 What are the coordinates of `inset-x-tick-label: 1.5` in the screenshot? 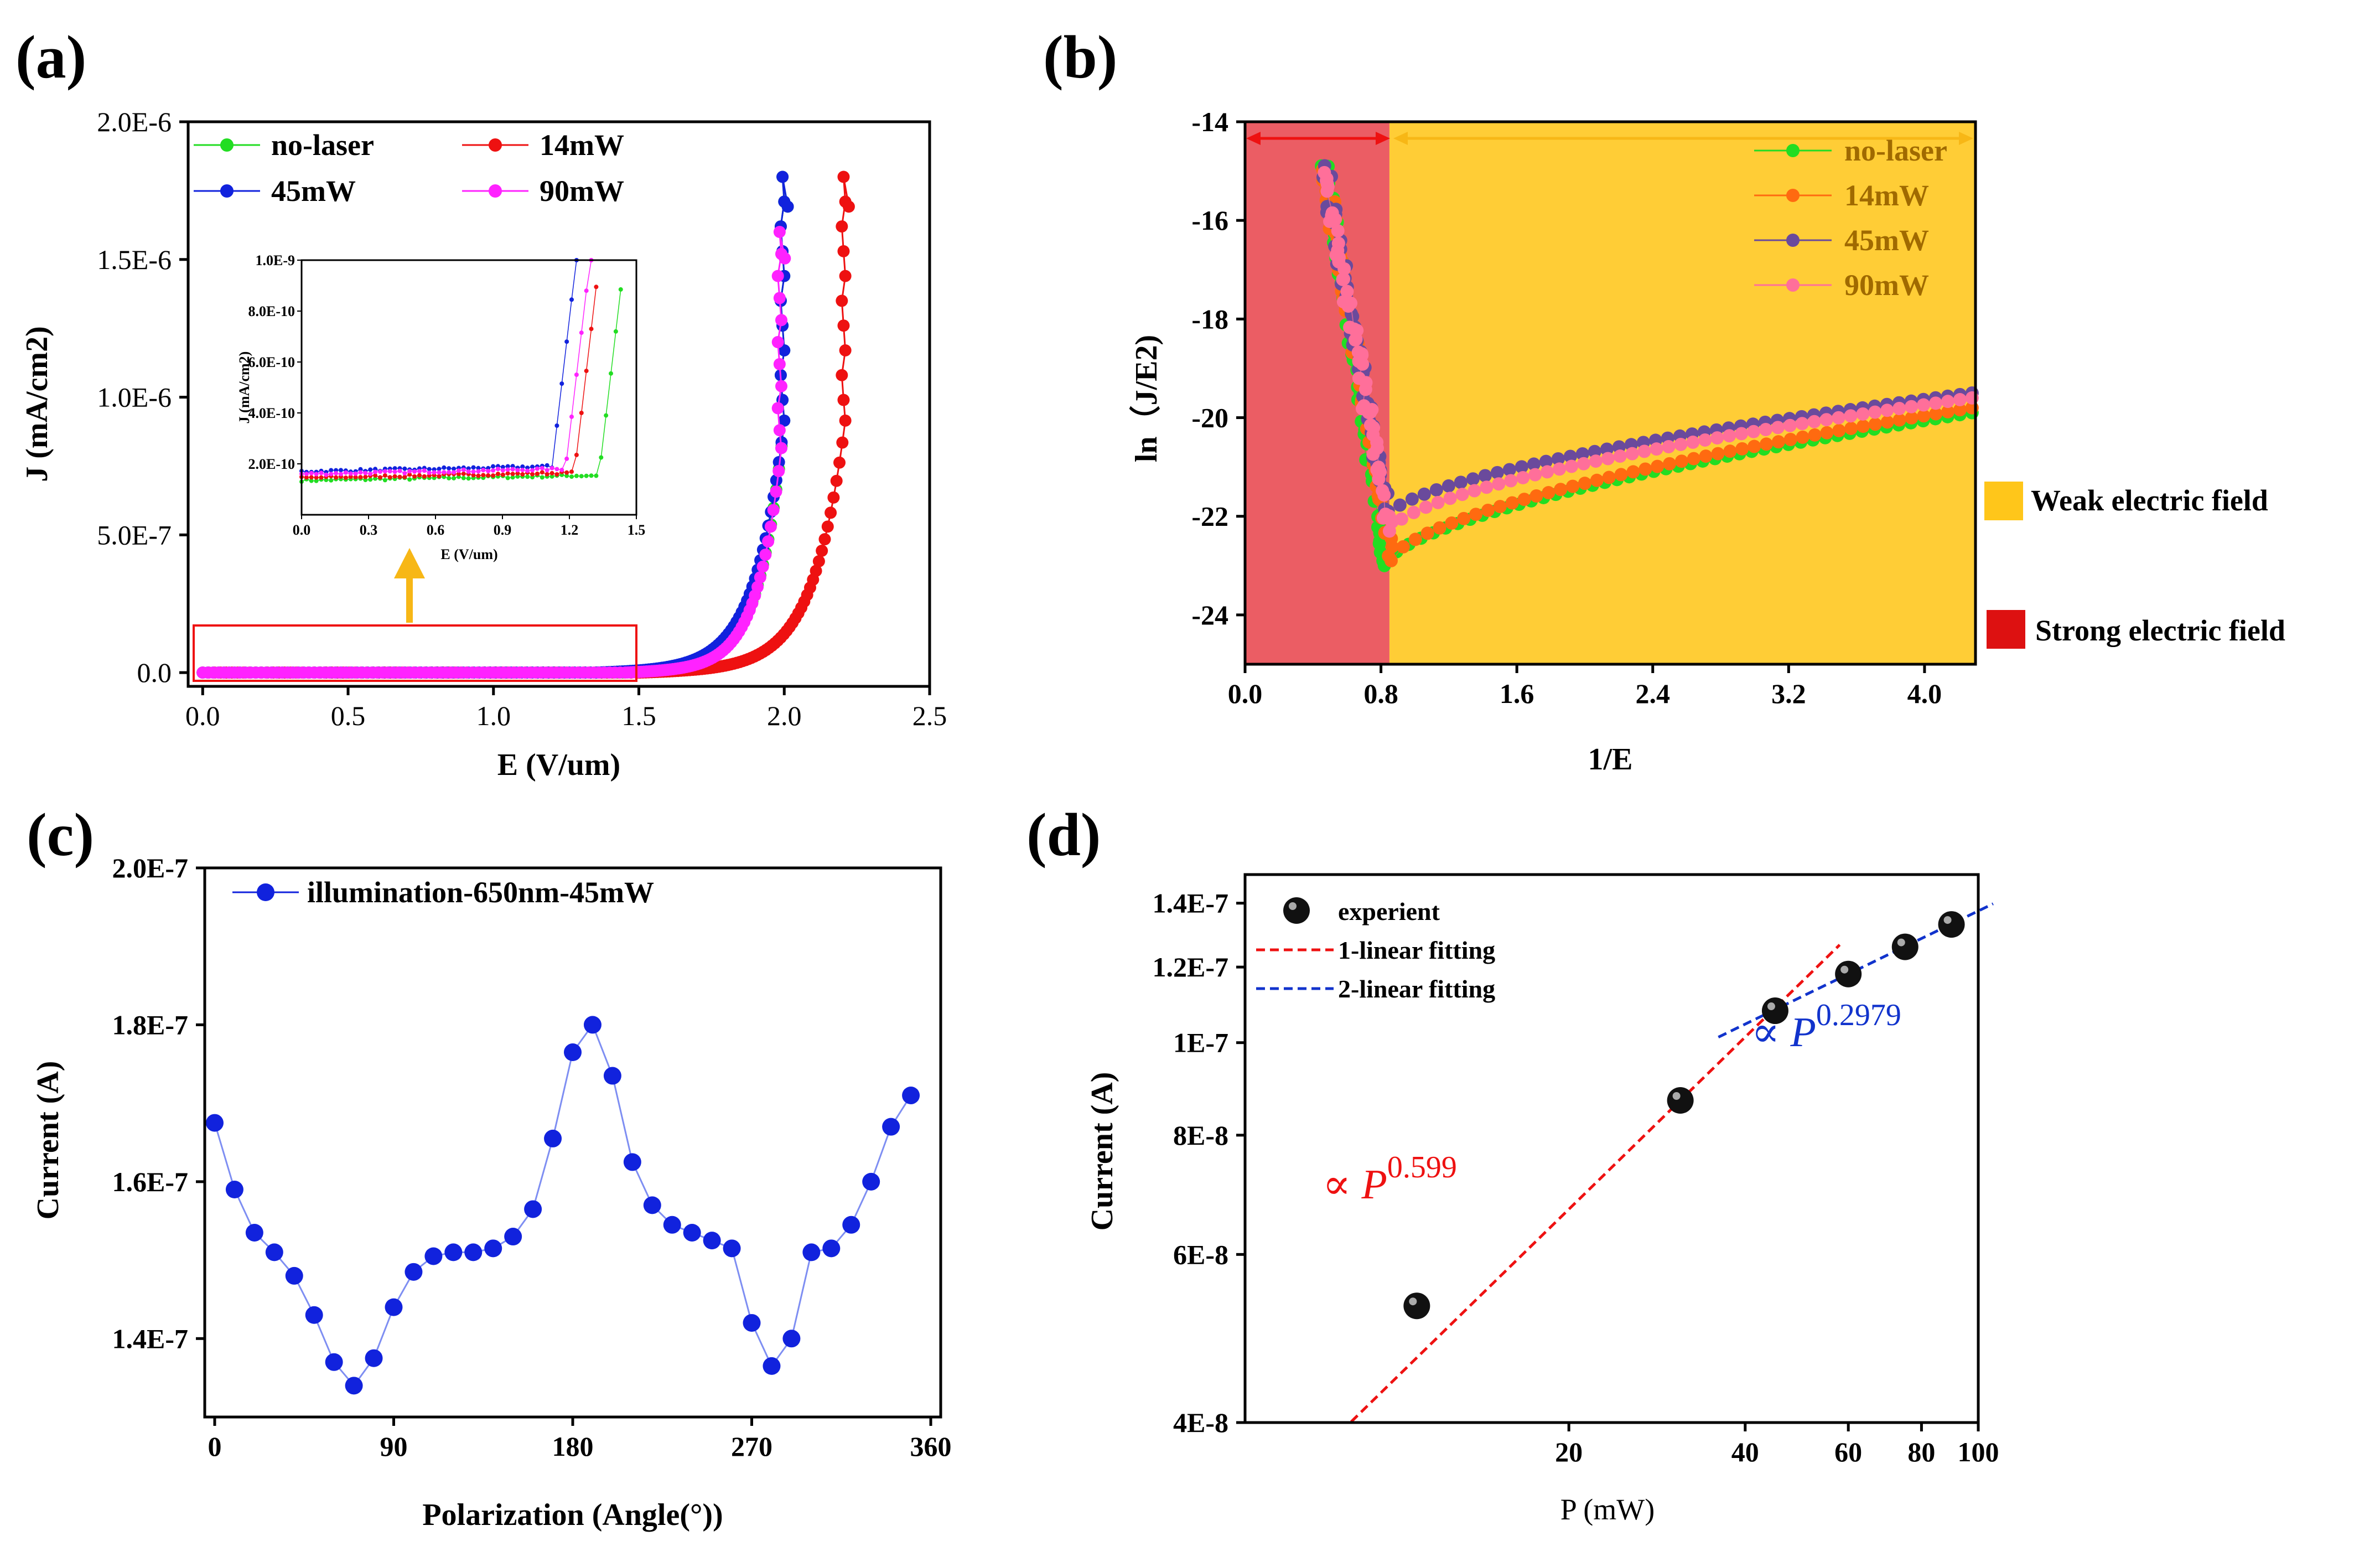 It's located at (637, 530).